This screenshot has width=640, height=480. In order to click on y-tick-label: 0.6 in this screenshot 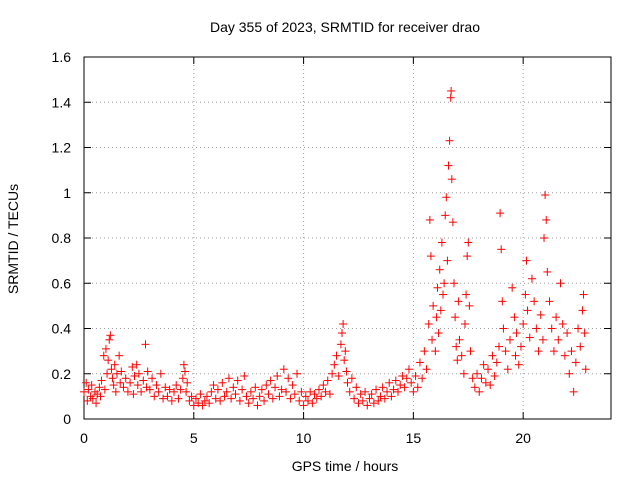, I will do `click(62, 283)`.